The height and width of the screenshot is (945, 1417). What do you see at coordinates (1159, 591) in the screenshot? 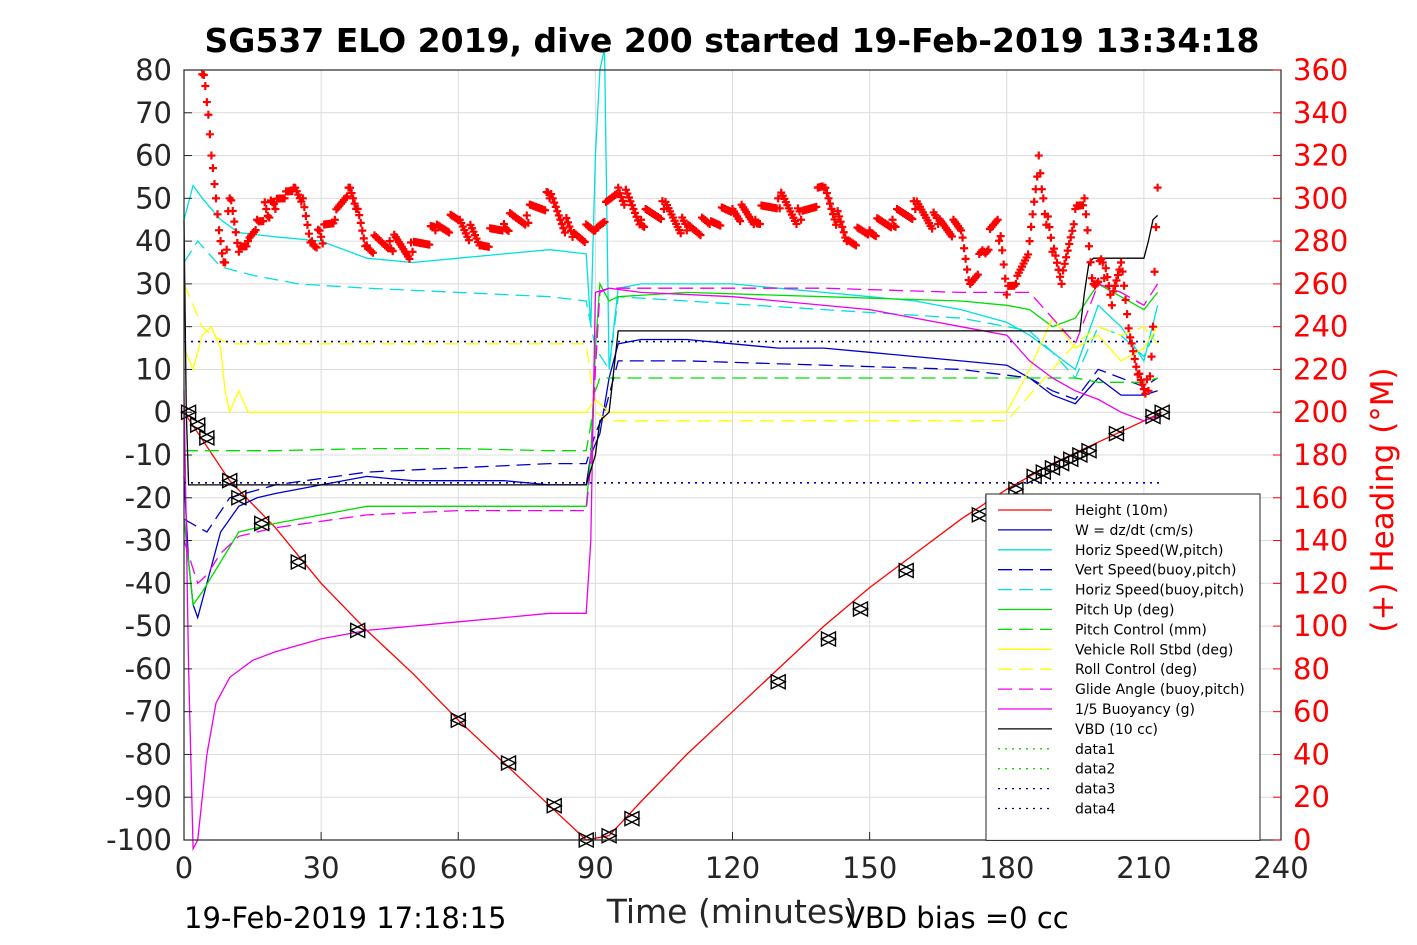
I see `legend-label: Horiz Speed(buoy,pitch)` at bounding box center [1159, 591].